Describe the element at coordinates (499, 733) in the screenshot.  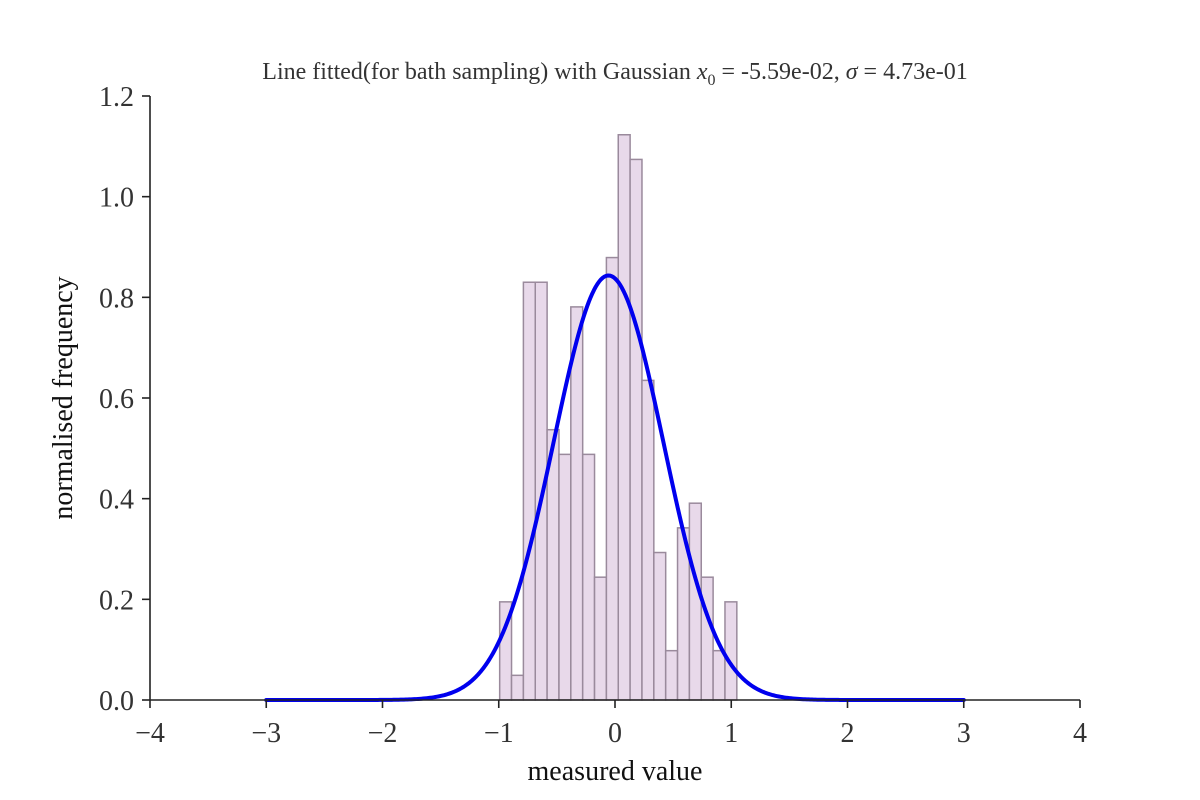
I see `x-tick-label: −1` at that location.